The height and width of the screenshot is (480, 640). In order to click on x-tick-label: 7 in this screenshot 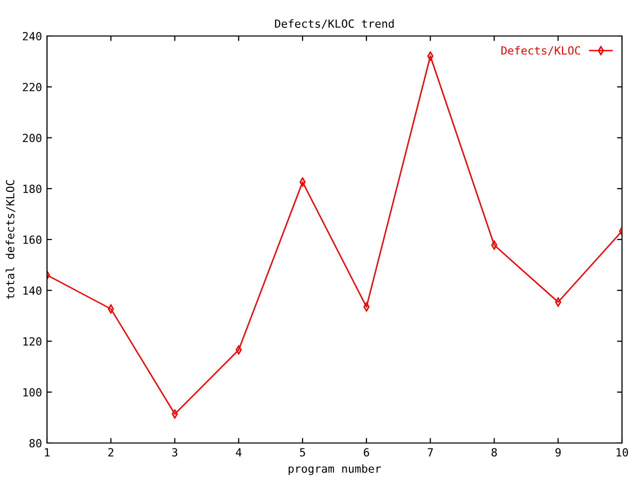, I will do `click(430, 452)`.